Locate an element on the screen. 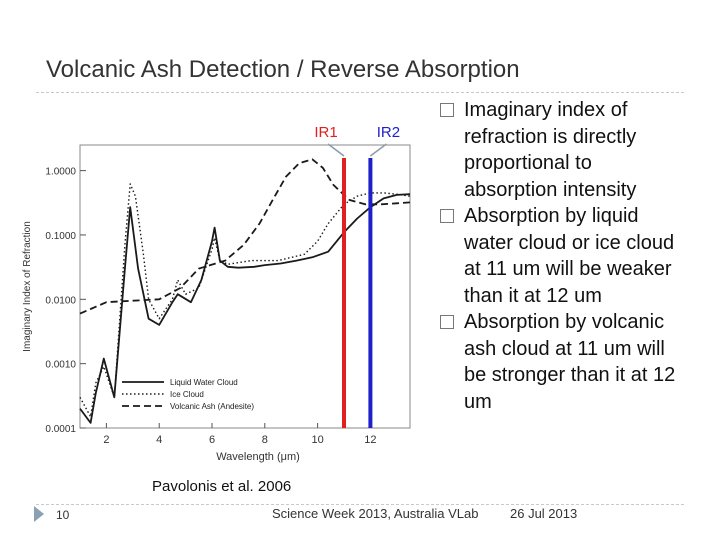 Image resolution: width=720 pixels, height=540 pixels. chart-citation: Pavolonis et al. 2006 is located at coordinates (222, 486).